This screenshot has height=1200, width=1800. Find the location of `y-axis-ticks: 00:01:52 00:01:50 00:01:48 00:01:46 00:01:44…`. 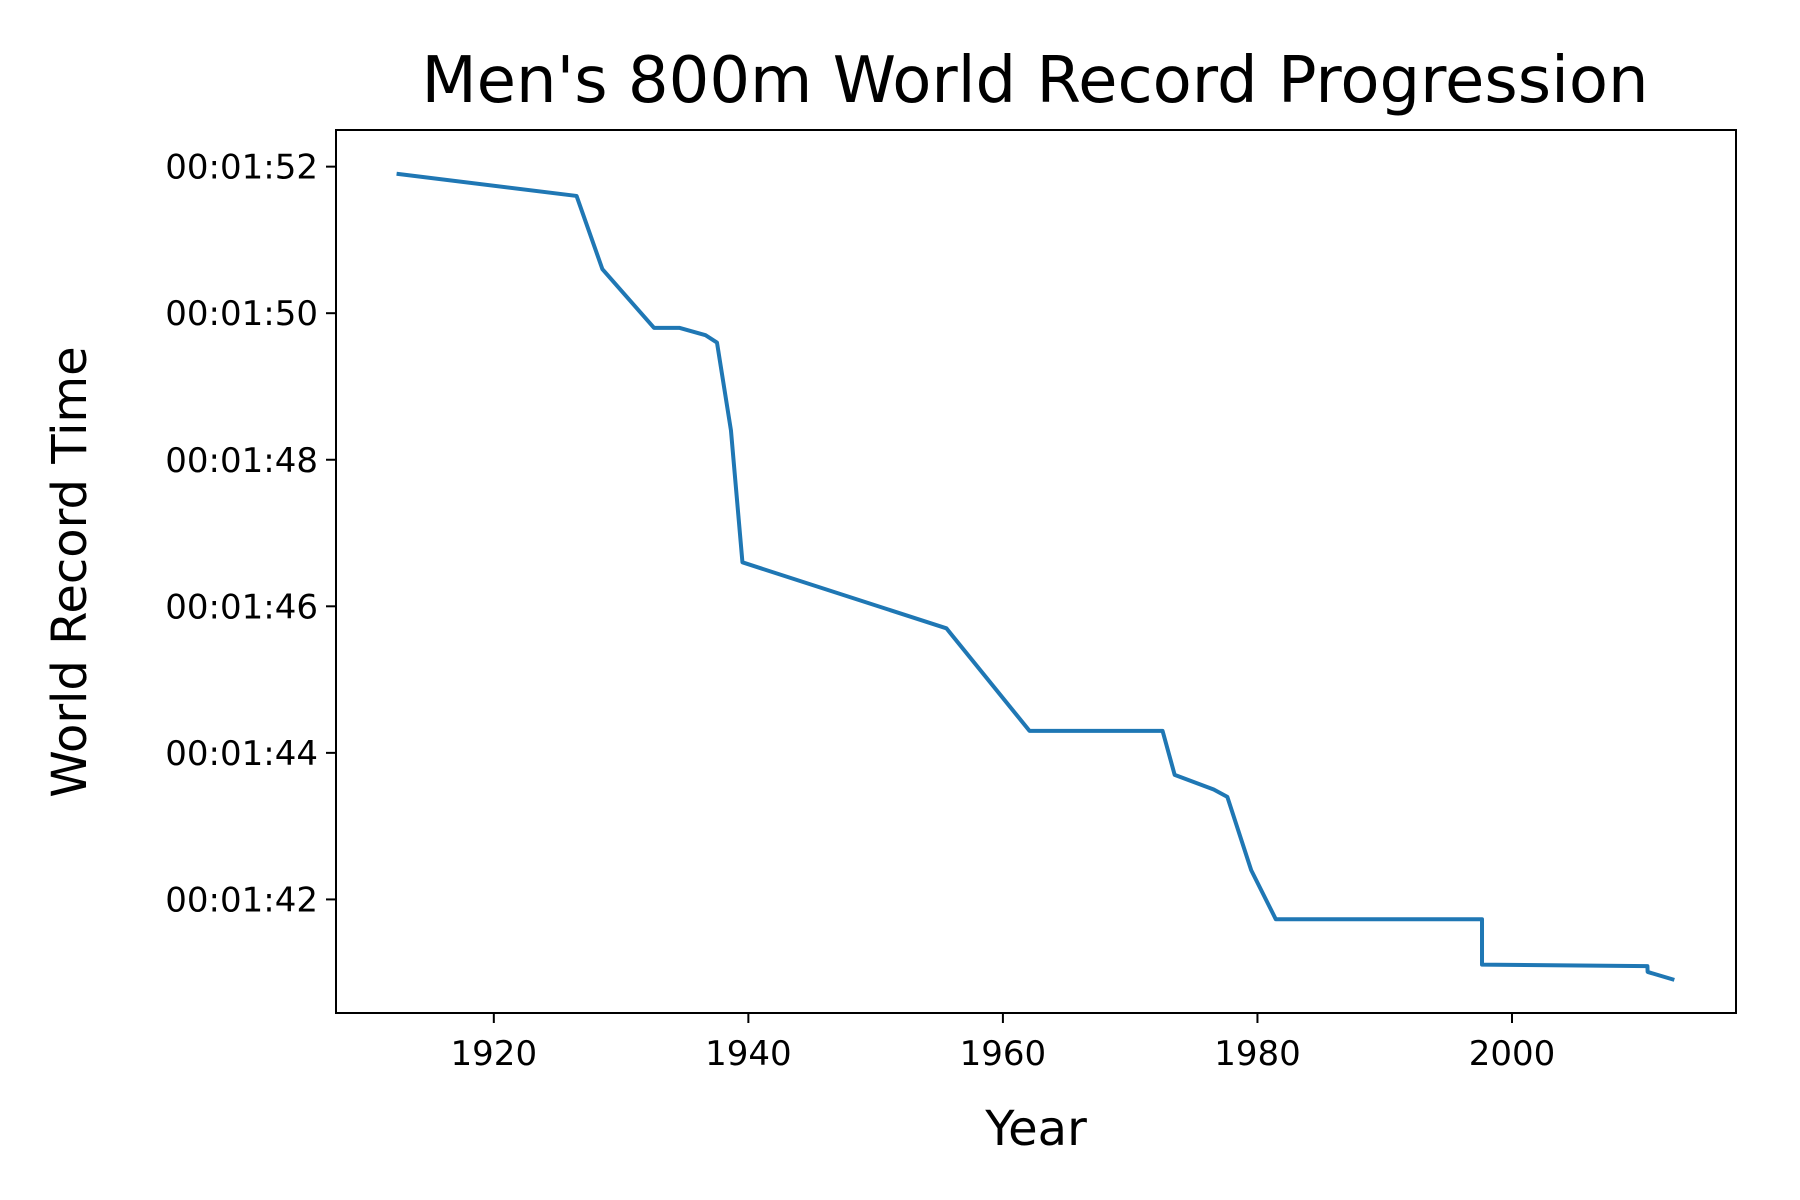

y-axis-ticks: 00:01:52 00:01:50 00:01:48 00:01:46 00:01:44… is located at coordinates (250, 534).